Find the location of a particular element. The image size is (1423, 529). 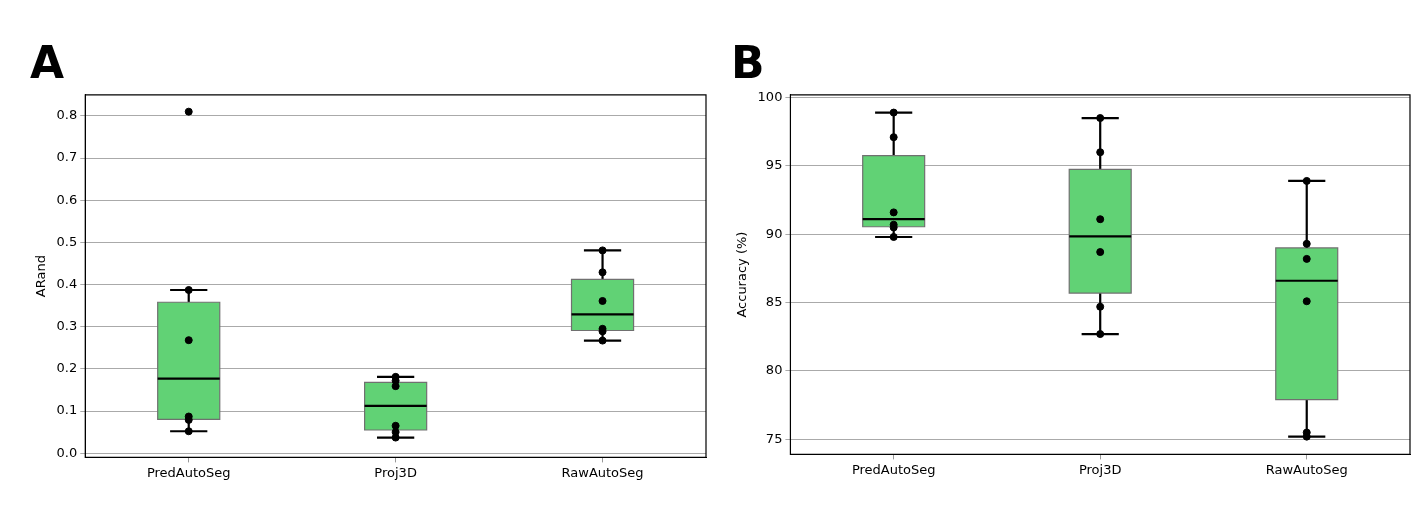

y-axis-title: Accuracy (%) is located at coordinates (742, 274).